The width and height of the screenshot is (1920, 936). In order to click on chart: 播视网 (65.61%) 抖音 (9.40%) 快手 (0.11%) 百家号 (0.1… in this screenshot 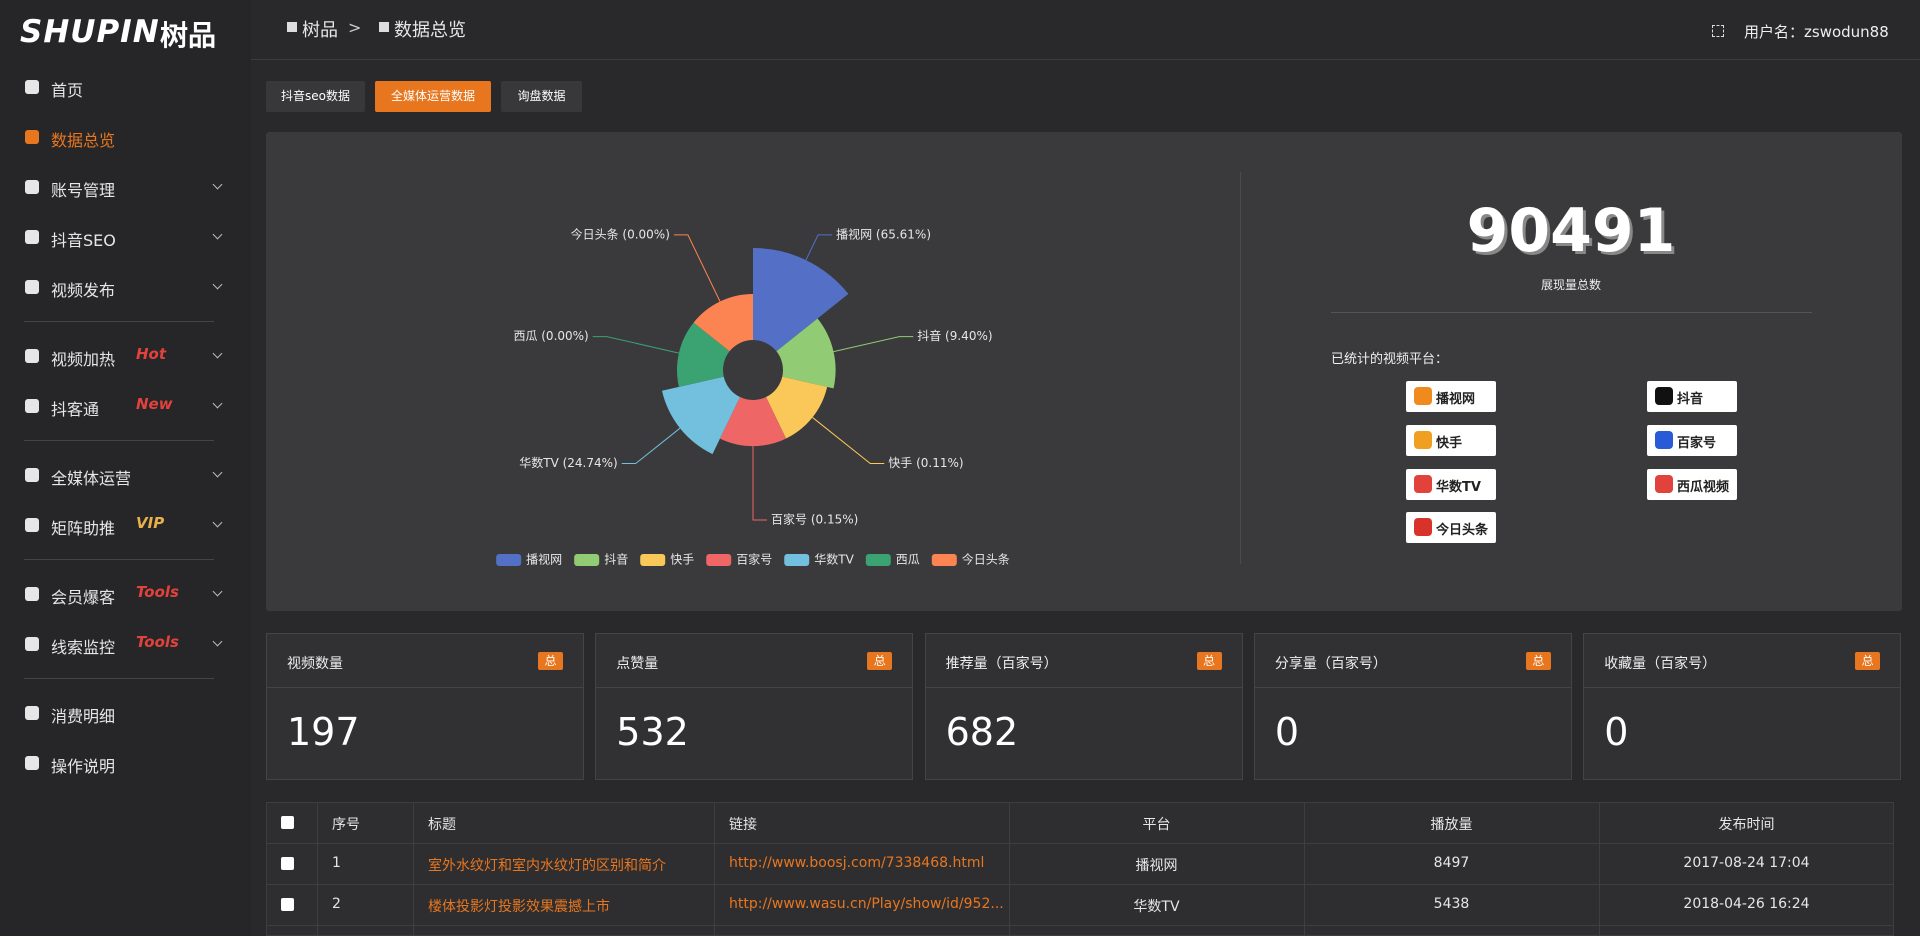, I will do `click(753, 396)`.